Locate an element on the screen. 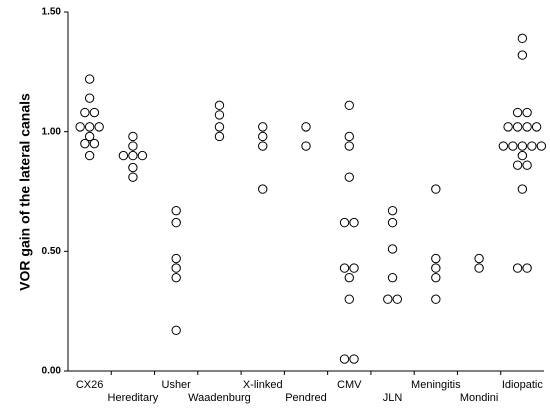 The height and width of the screenshot is (415, 550). y-tick-label: 1.50 is located at coordinates (52, 12).